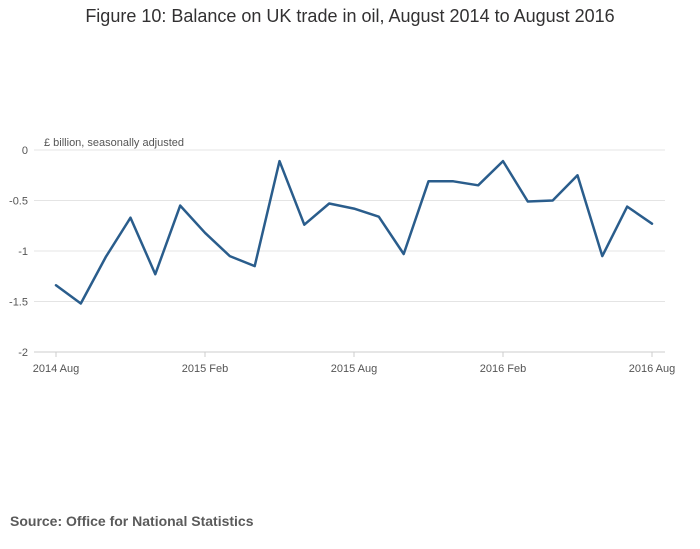 The image size is (700, 549). What do you see at coordinates (18, 202) in the screenshot?
I see `y-tick-label: -0.5` at bounding box center [18, 202].